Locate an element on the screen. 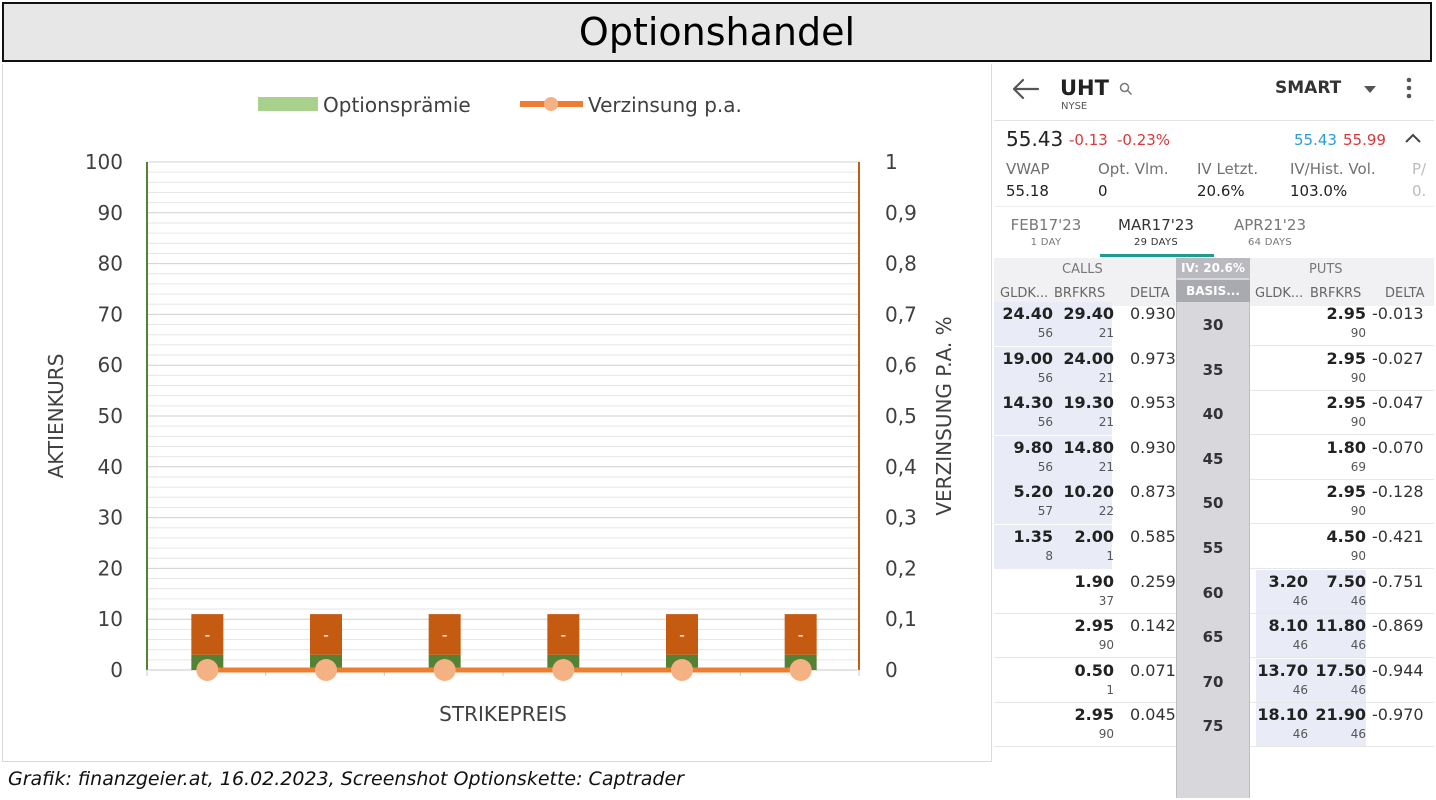 Image resolution: width=1436 pixels, height=800 pixels. option-chain-row: 5.20 57 10.20 22 0.873 50 2.95 90 -0.128 is located at coordinates (1214, 502).